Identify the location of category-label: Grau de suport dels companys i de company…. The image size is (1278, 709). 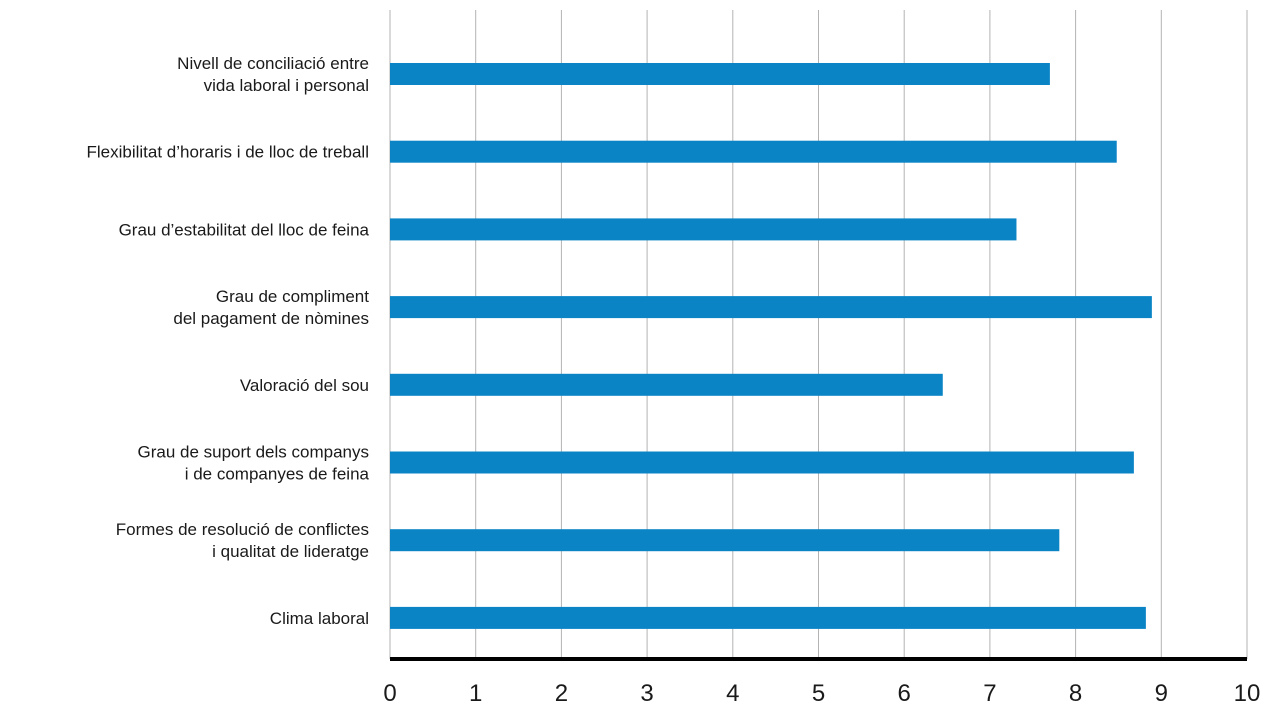
(253, 463).